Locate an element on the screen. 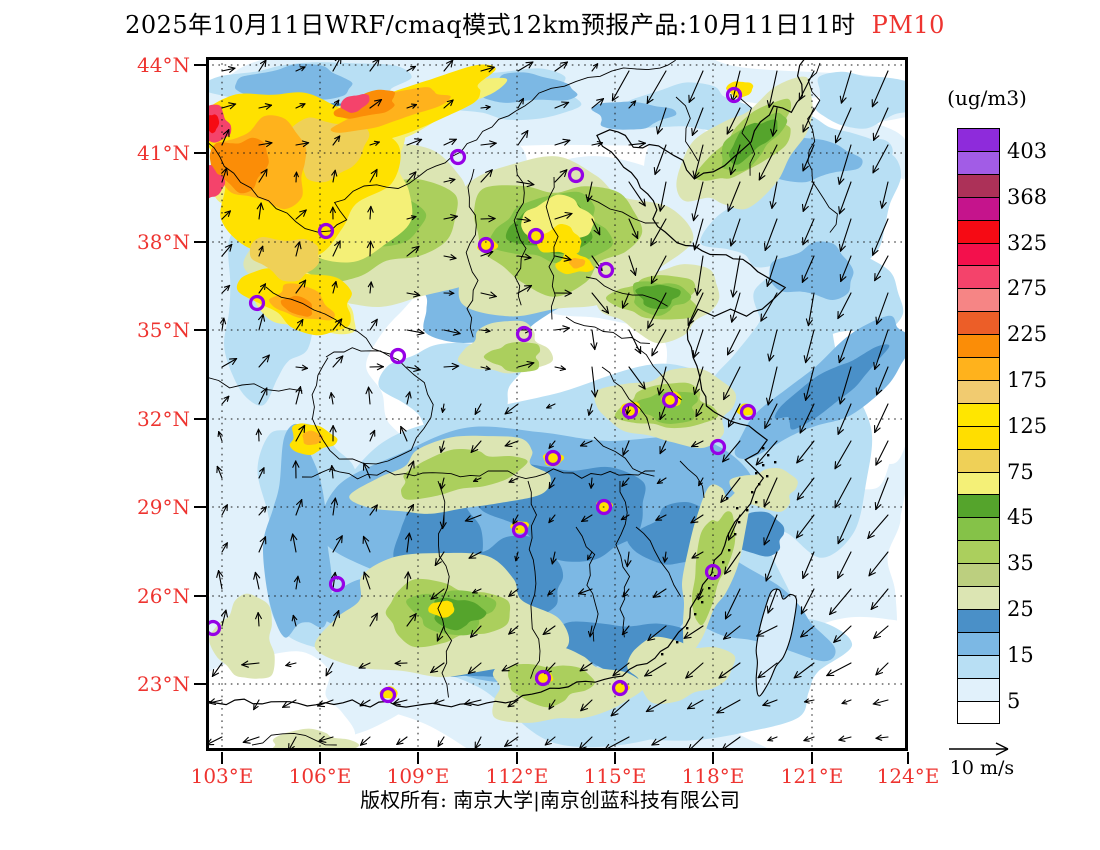 The height and width of the screenshot is (850, 1100). lon-tick-label: 121°E is located at coordinates (812, 776).